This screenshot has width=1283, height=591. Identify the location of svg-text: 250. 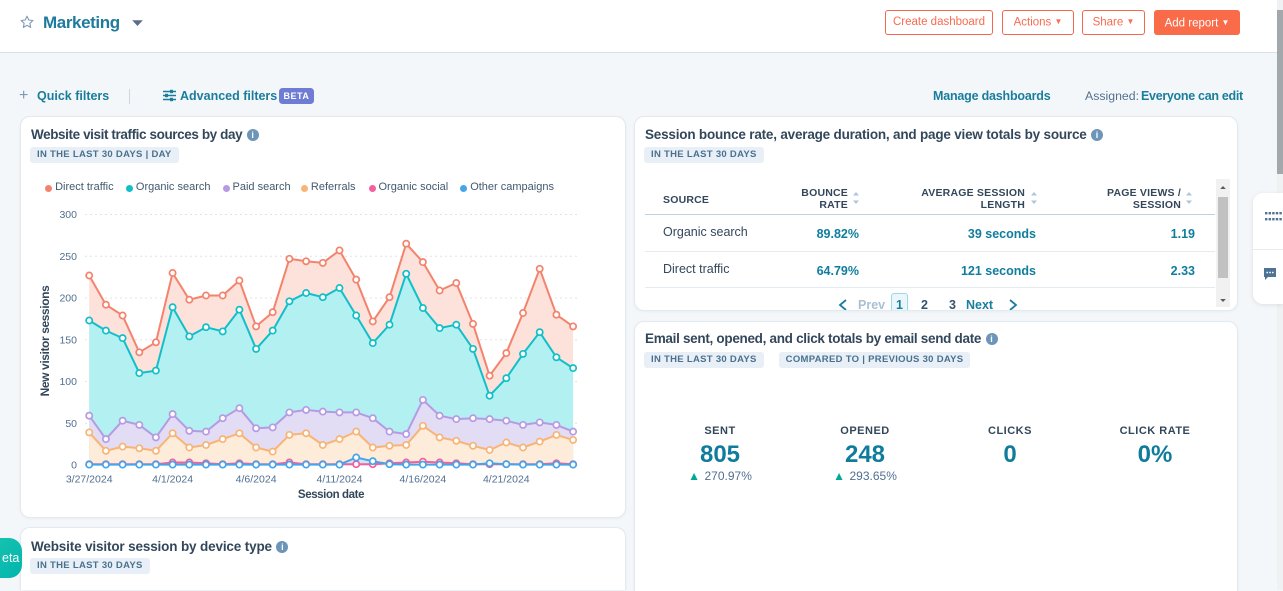
(68, 257).